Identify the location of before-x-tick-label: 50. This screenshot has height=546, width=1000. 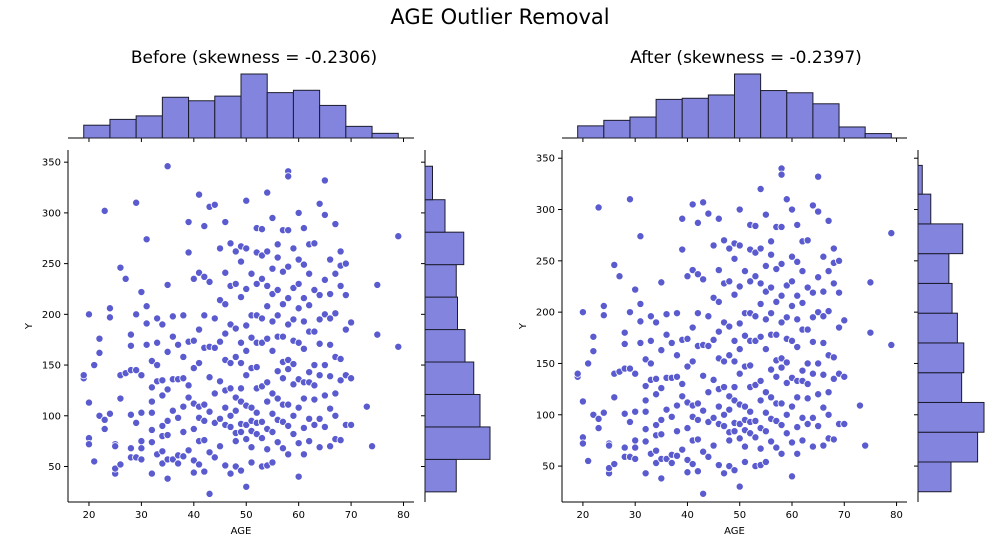
(246, 515).